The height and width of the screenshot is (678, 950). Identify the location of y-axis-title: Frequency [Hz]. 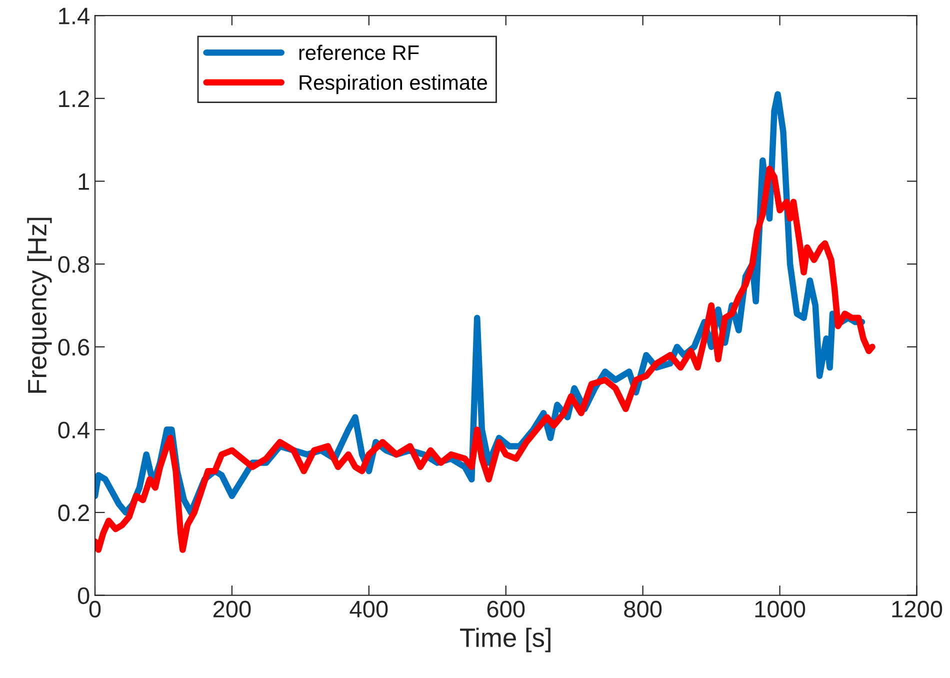
(39, 305).